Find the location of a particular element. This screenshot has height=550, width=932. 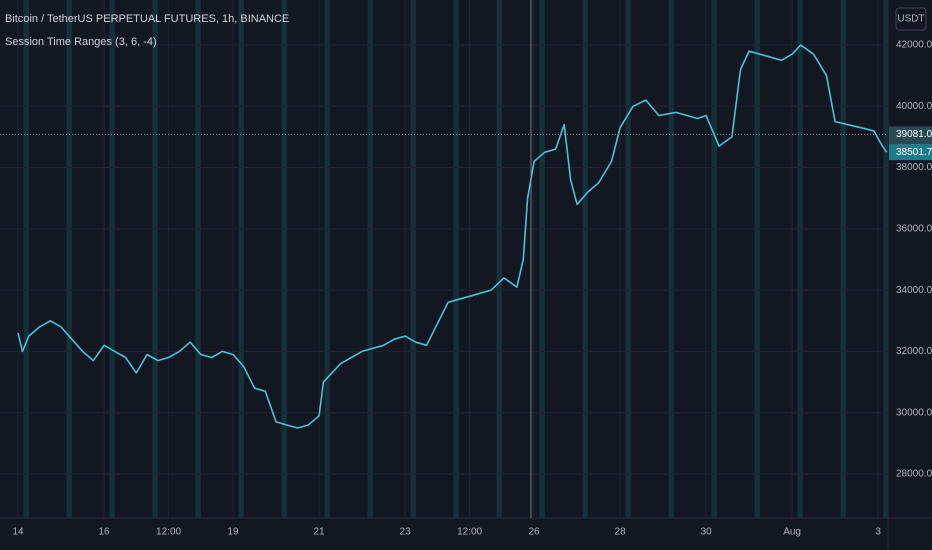

x-tick-label: 21 is located at coordinates (320, 532).